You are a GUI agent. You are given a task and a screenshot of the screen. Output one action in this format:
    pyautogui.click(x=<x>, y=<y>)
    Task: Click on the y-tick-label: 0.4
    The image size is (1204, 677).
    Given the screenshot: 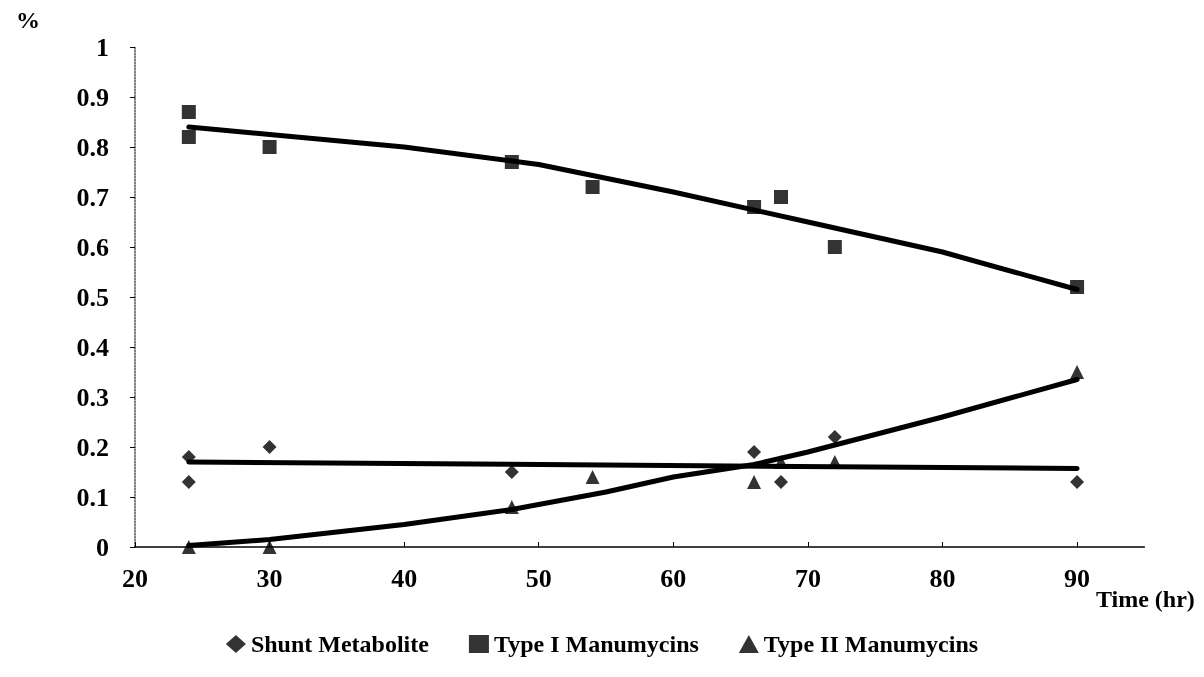 What is the action you would take?
    pyautogui.click(x=92, y=347)
    